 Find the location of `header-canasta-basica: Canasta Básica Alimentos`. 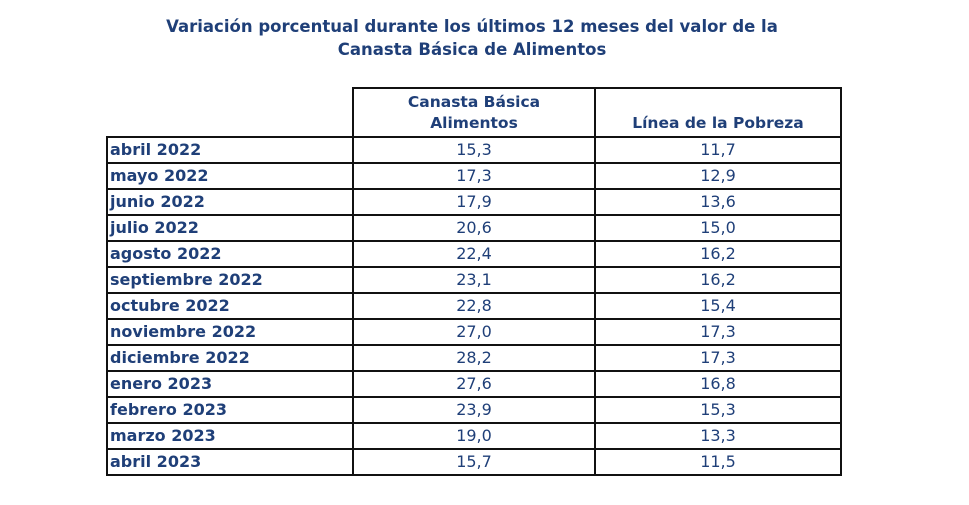

header-canasta-basica: Canasta Básica Alimentos is located at coordinates (474, 112).